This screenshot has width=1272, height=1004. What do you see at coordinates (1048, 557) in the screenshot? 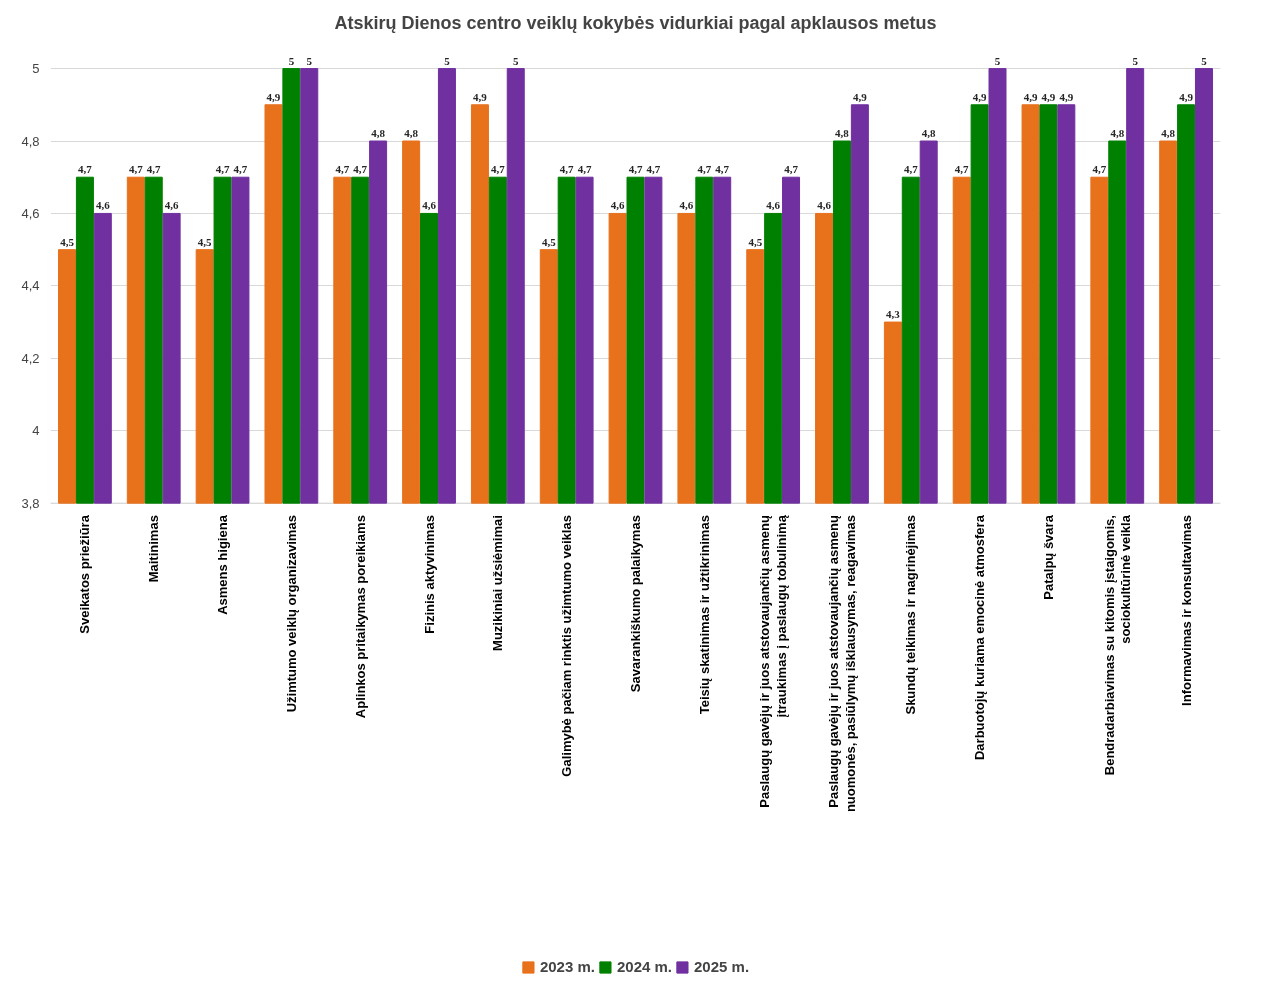
I see `x-tick-label: Patalpų švara` at bounding box center [1048, 557].